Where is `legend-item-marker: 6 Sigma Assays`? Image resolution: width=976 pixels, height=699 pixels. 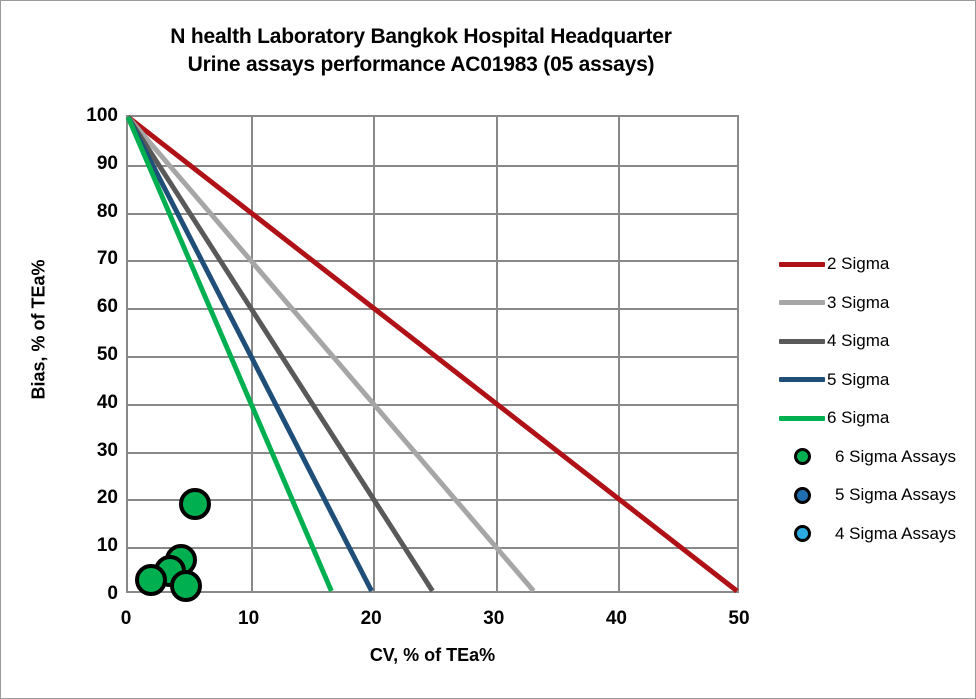
legend-item-marker: 6 Sigma Assays is located at coordinates (874, 457).